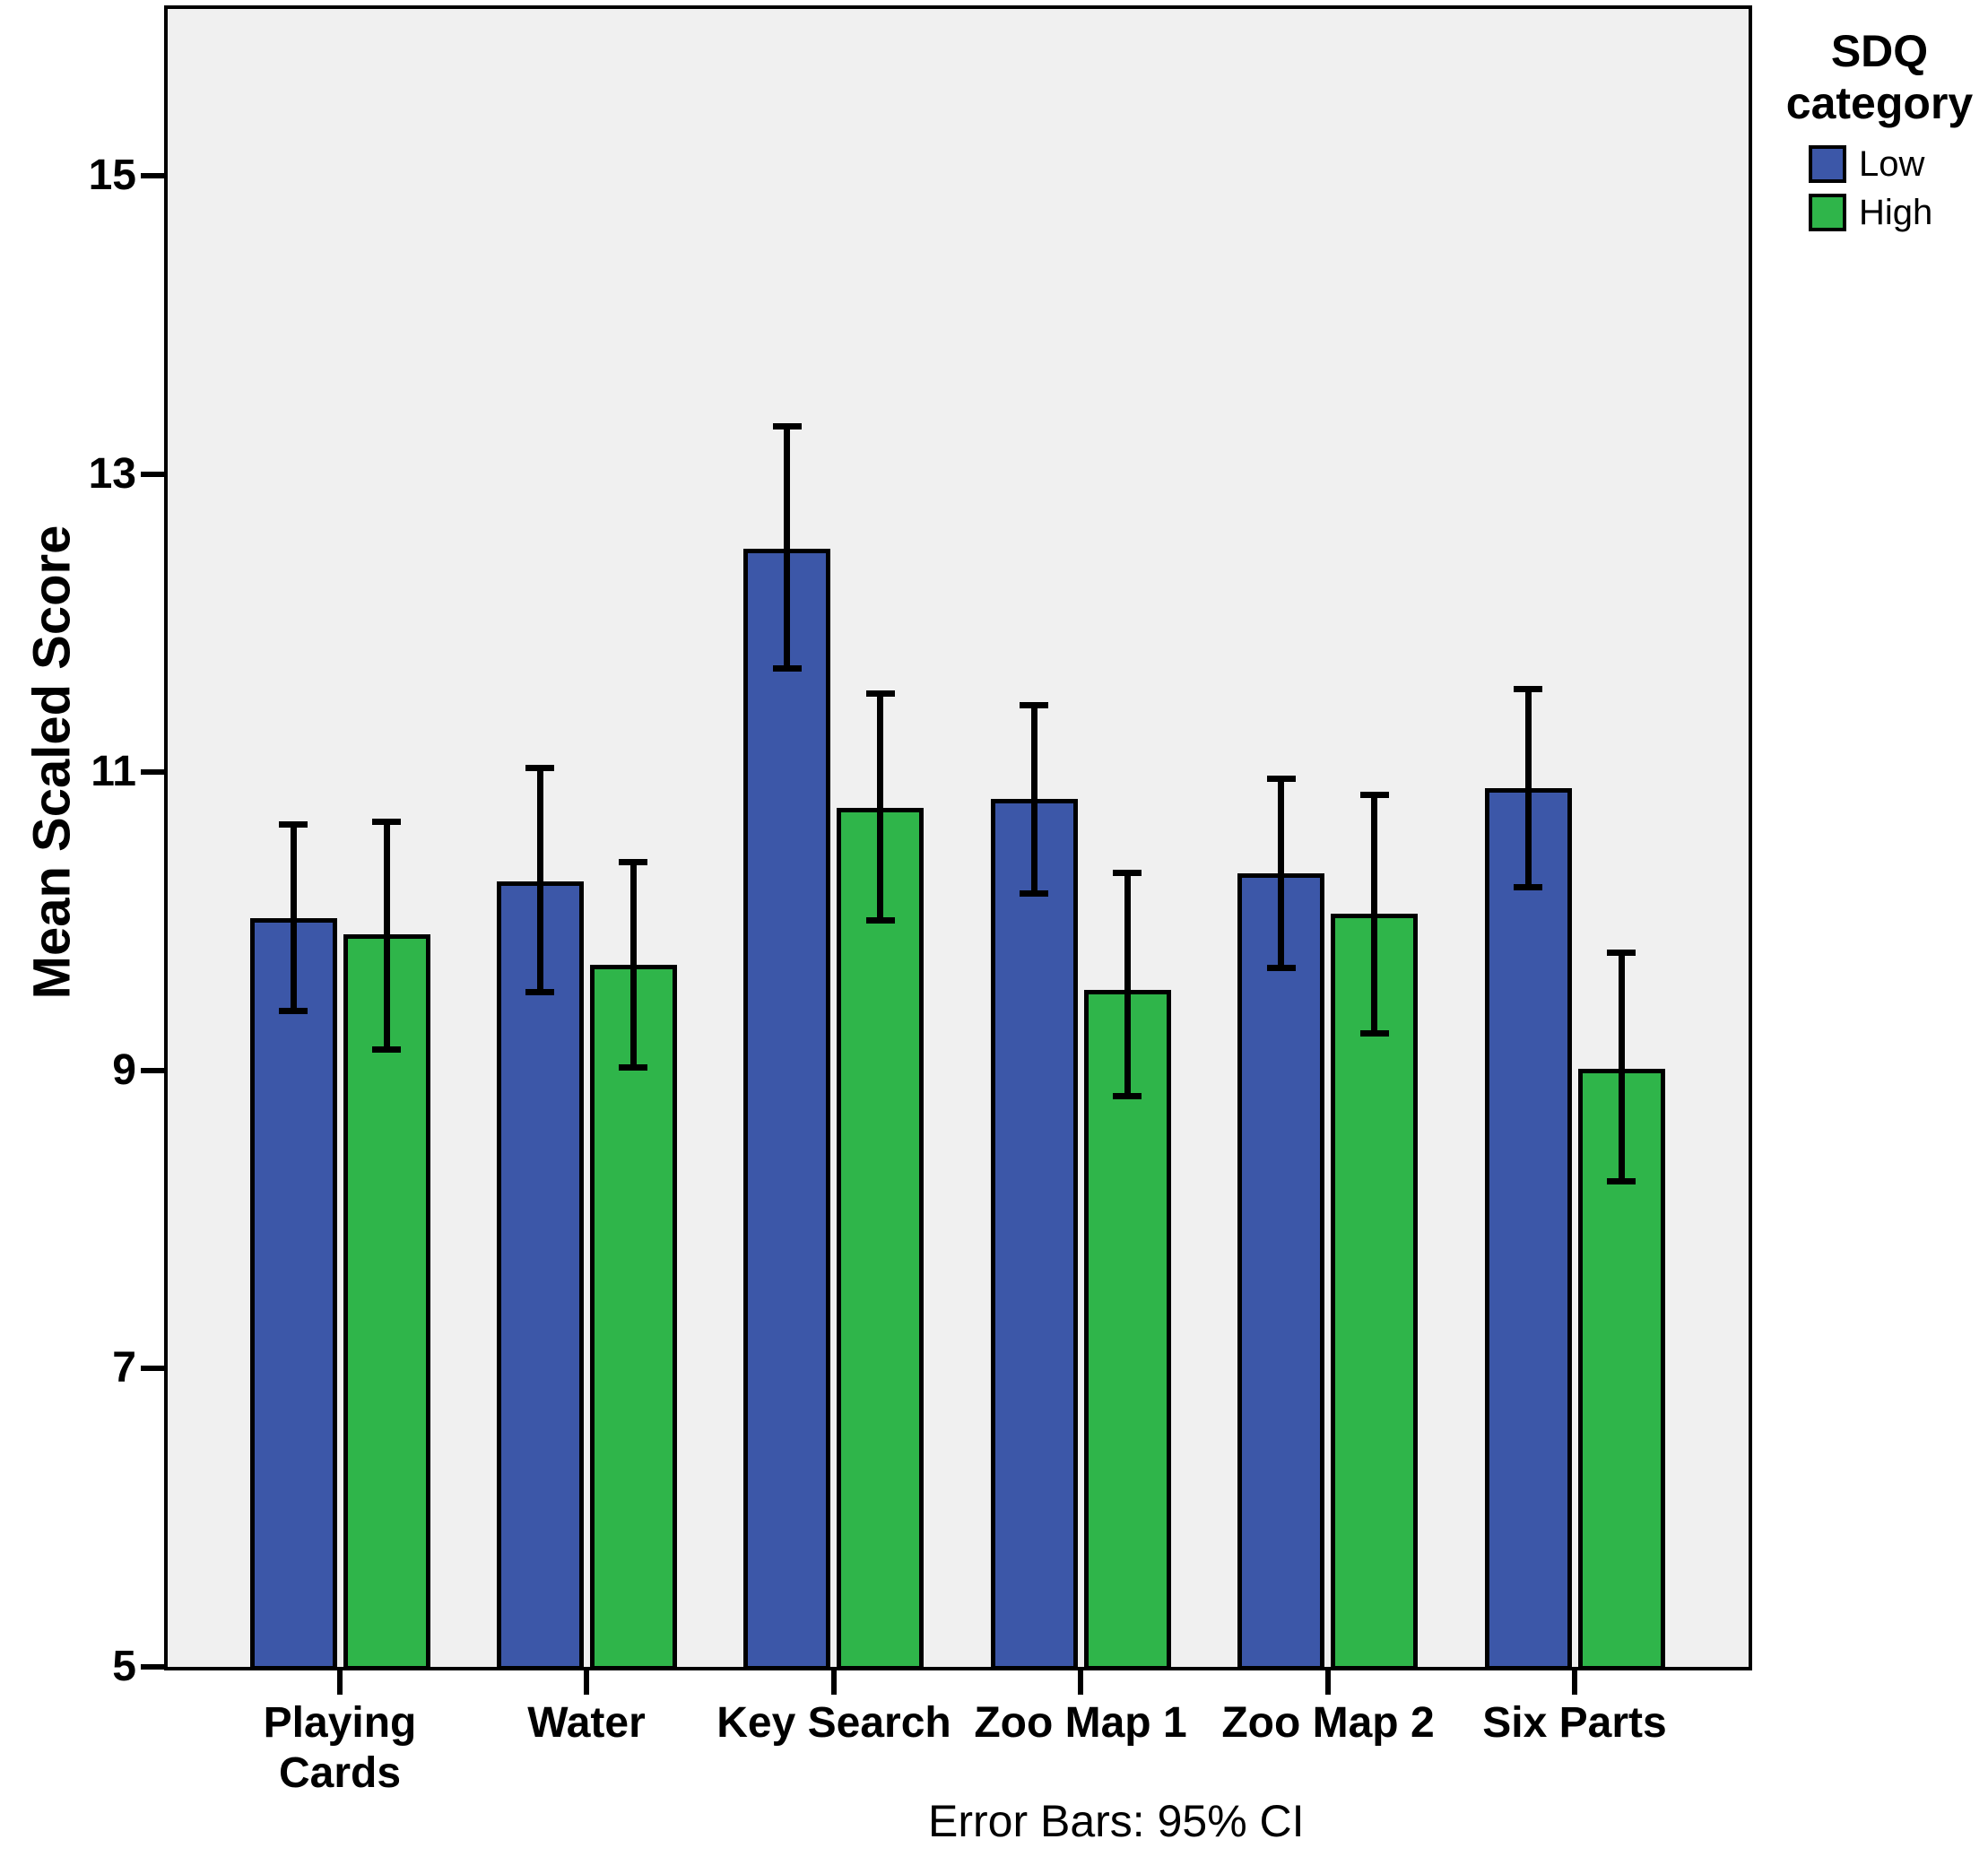 This screenshot has height=1874, width=1988. Describe the element at coordinates (340, 1748) in the screenshot. I see `x-category-label: Playing Cards` at that location.